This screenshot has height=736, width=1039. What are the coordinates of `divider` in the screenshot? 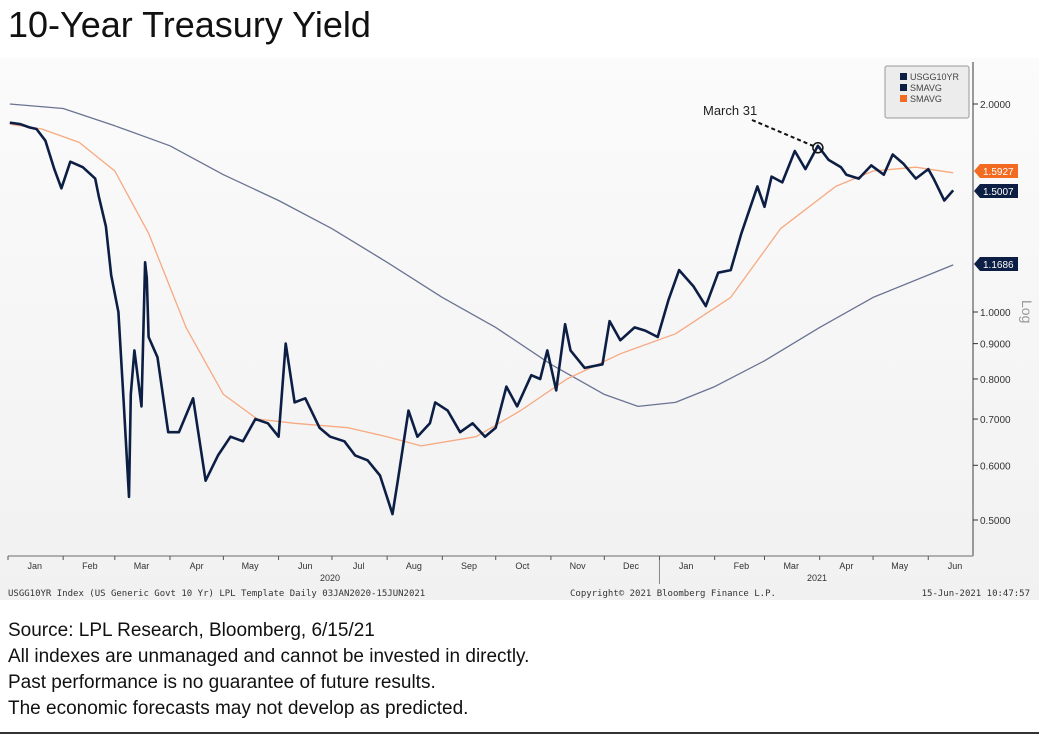 It's located at (519, 733).